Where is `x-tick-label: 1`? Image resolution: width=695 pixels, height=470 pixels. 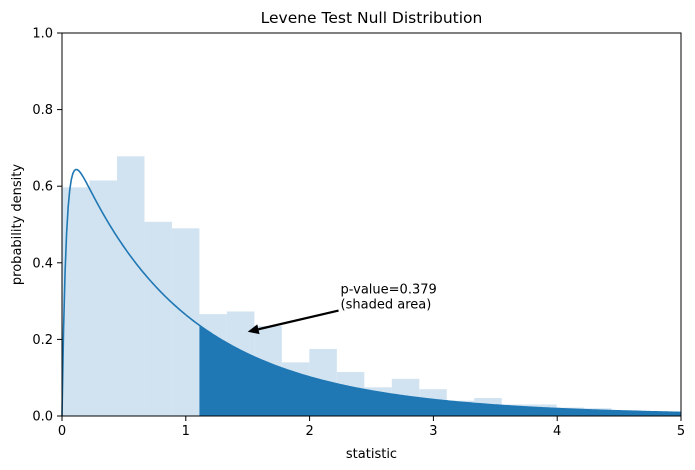 x-tick-label: 1 is located at coordinates (186, 431).